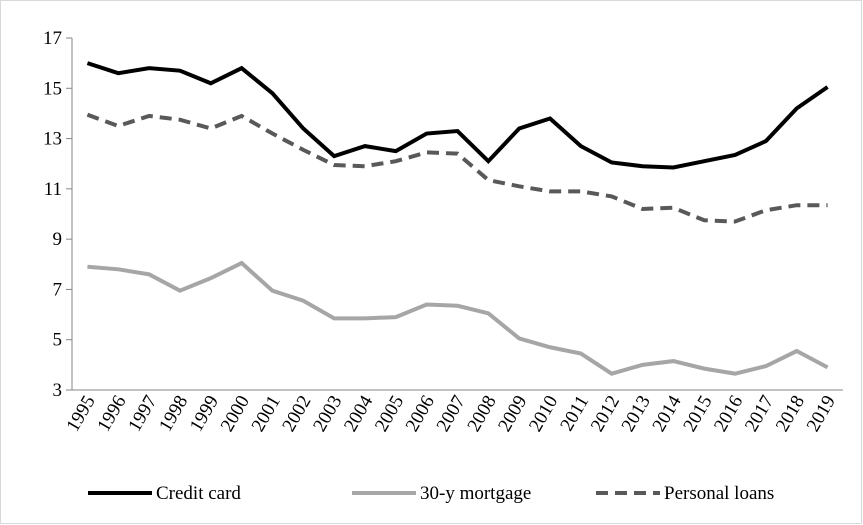 The width and height of the screenshot is (863, 525). I want to click on legend-label: Personal loans, so click(719, 493).